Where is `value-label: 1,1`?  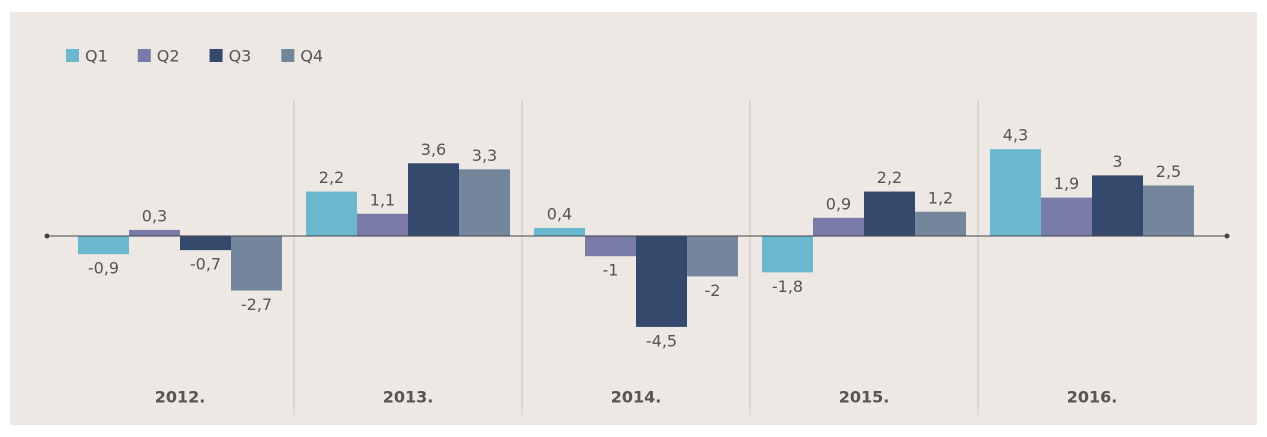
value-label: 1,1 is located at coordinates (382, 199).